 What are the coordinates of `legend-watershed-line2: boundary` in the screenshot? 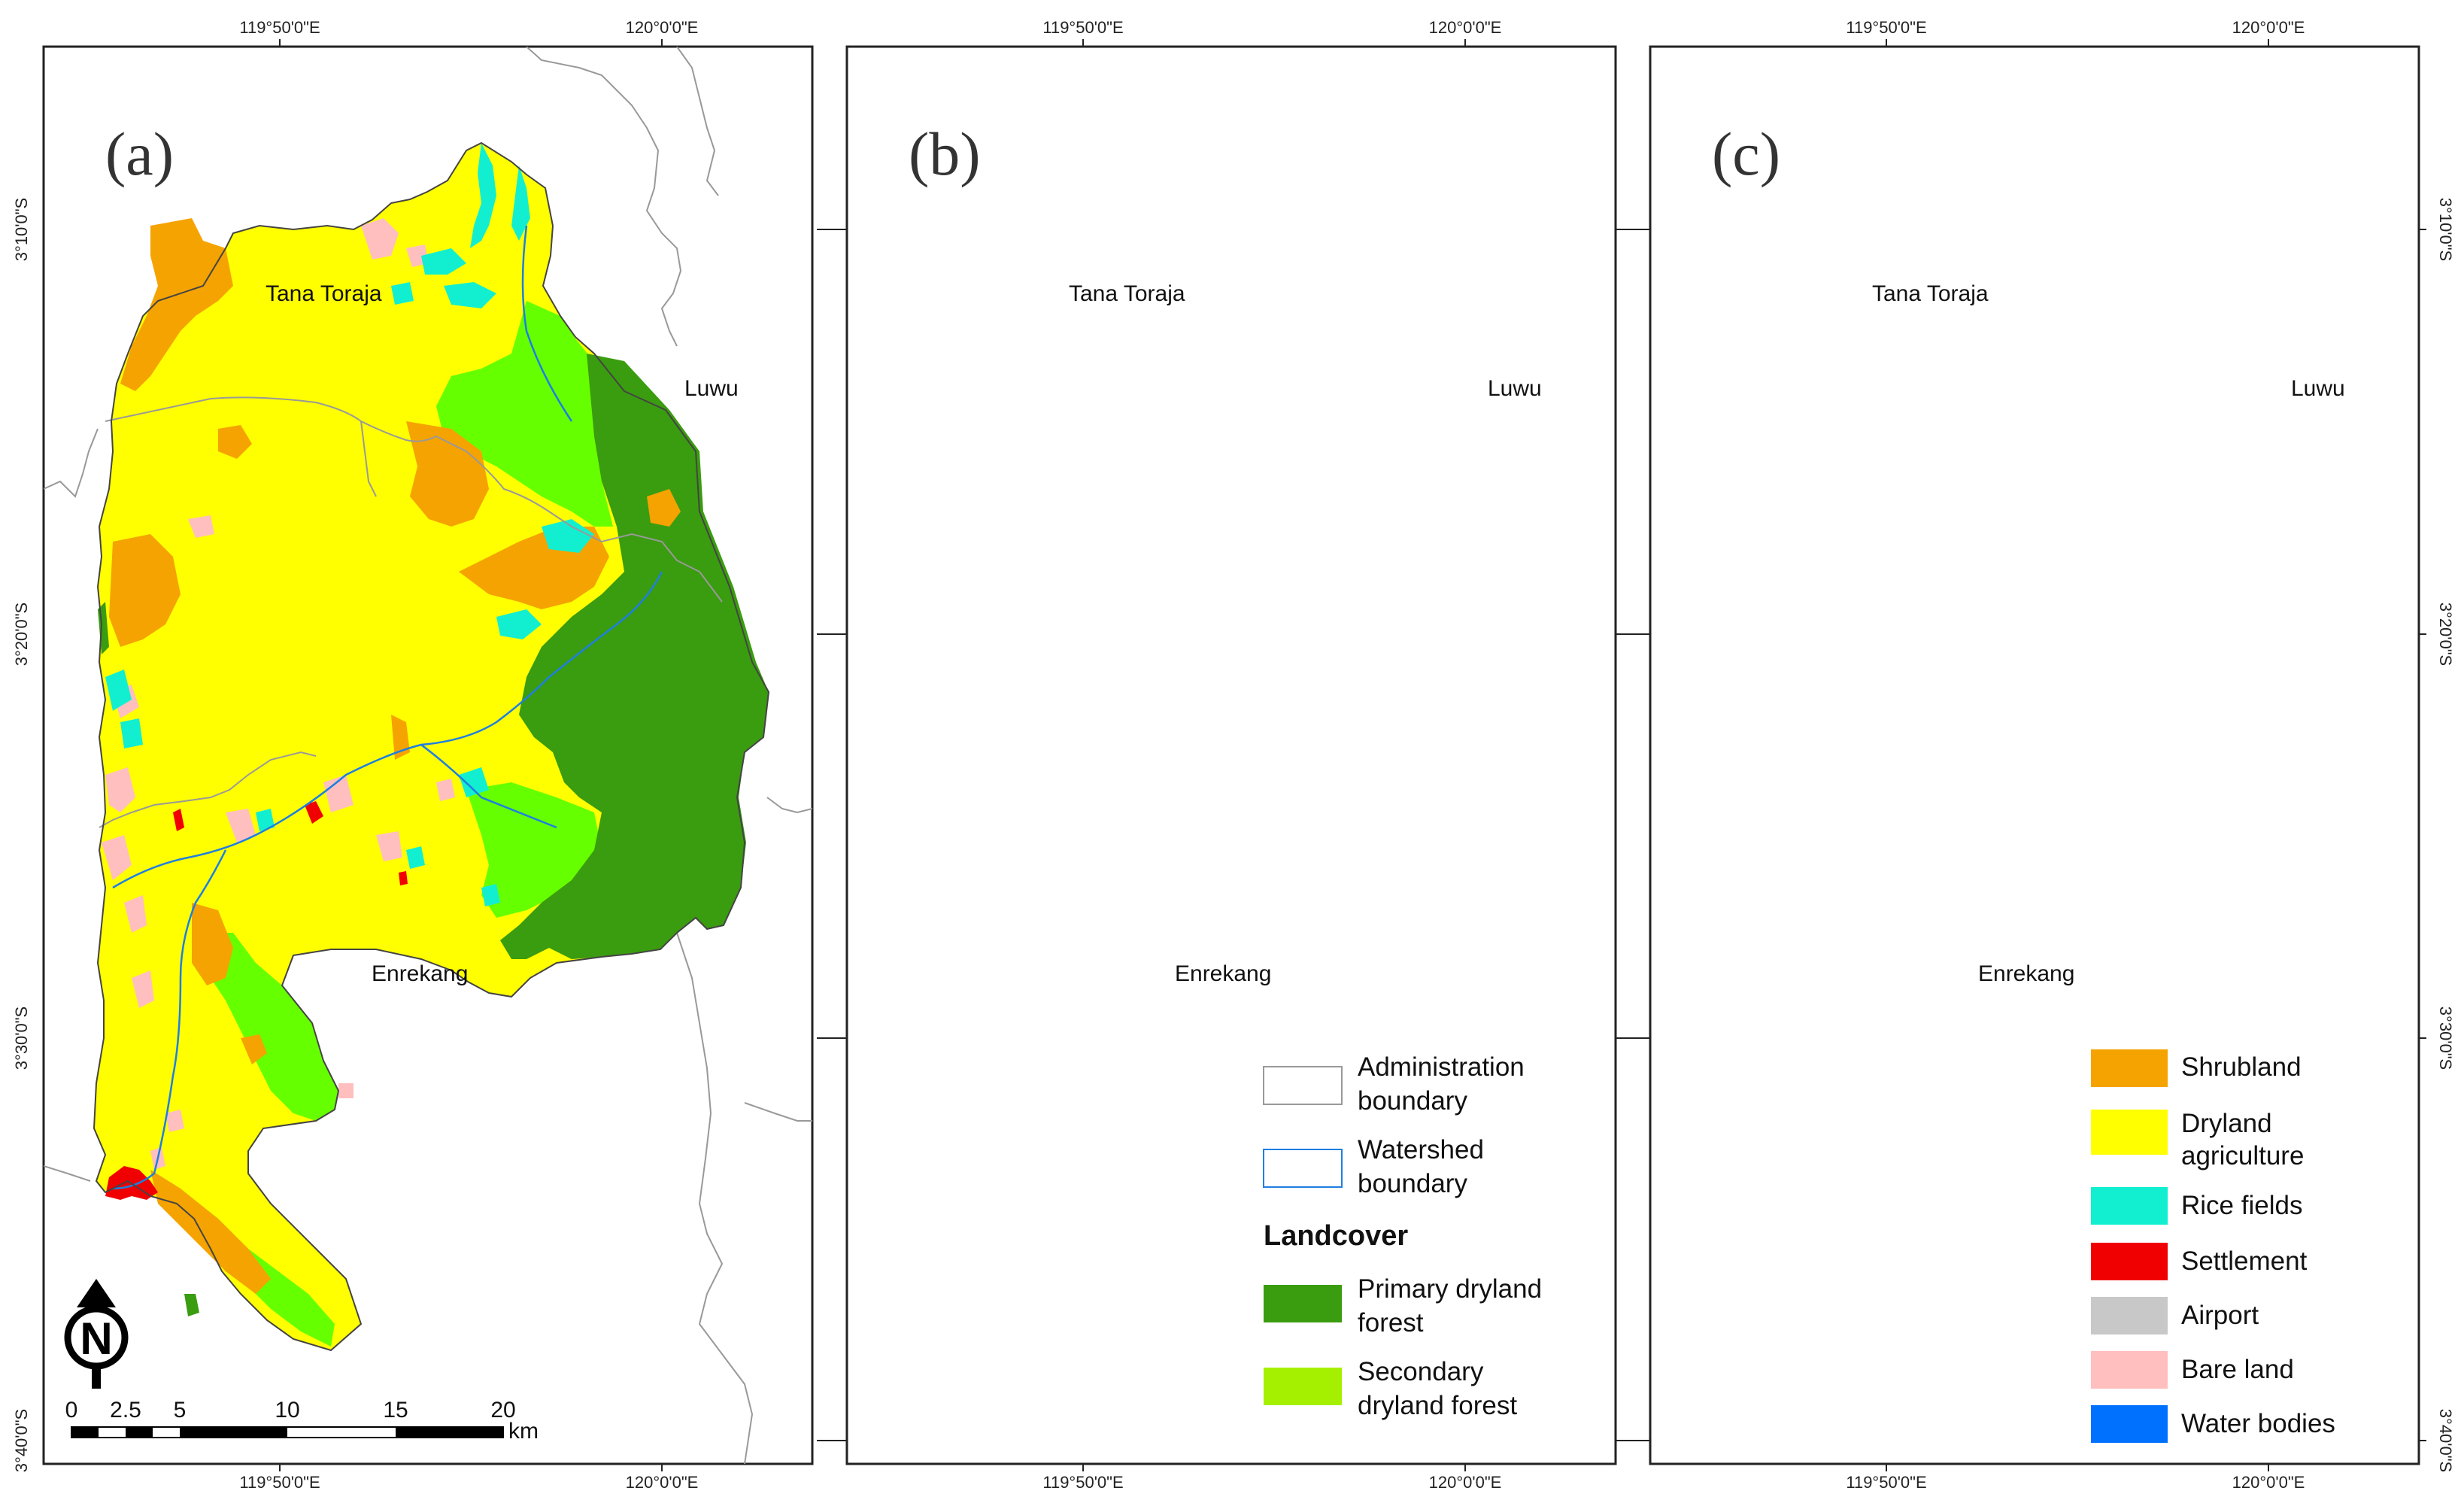 It's located at (1412, 1183).